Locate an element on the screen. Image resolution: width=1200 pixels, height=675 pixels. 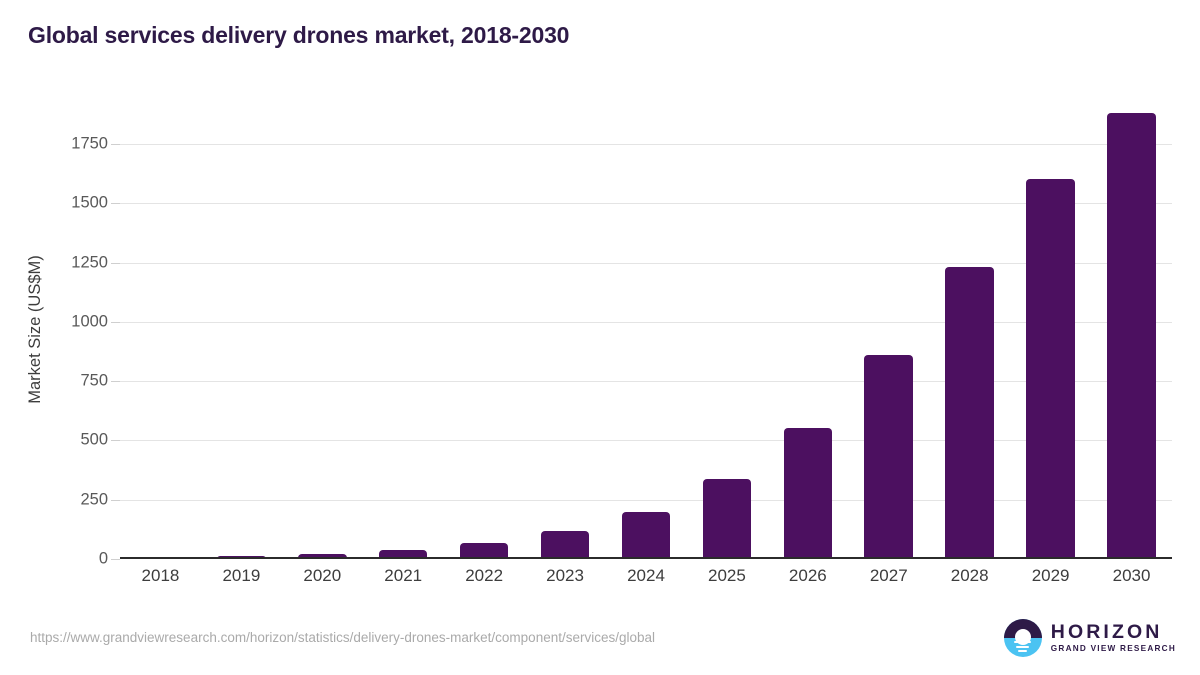
bar-2020 is located at coordinates (322, 556).